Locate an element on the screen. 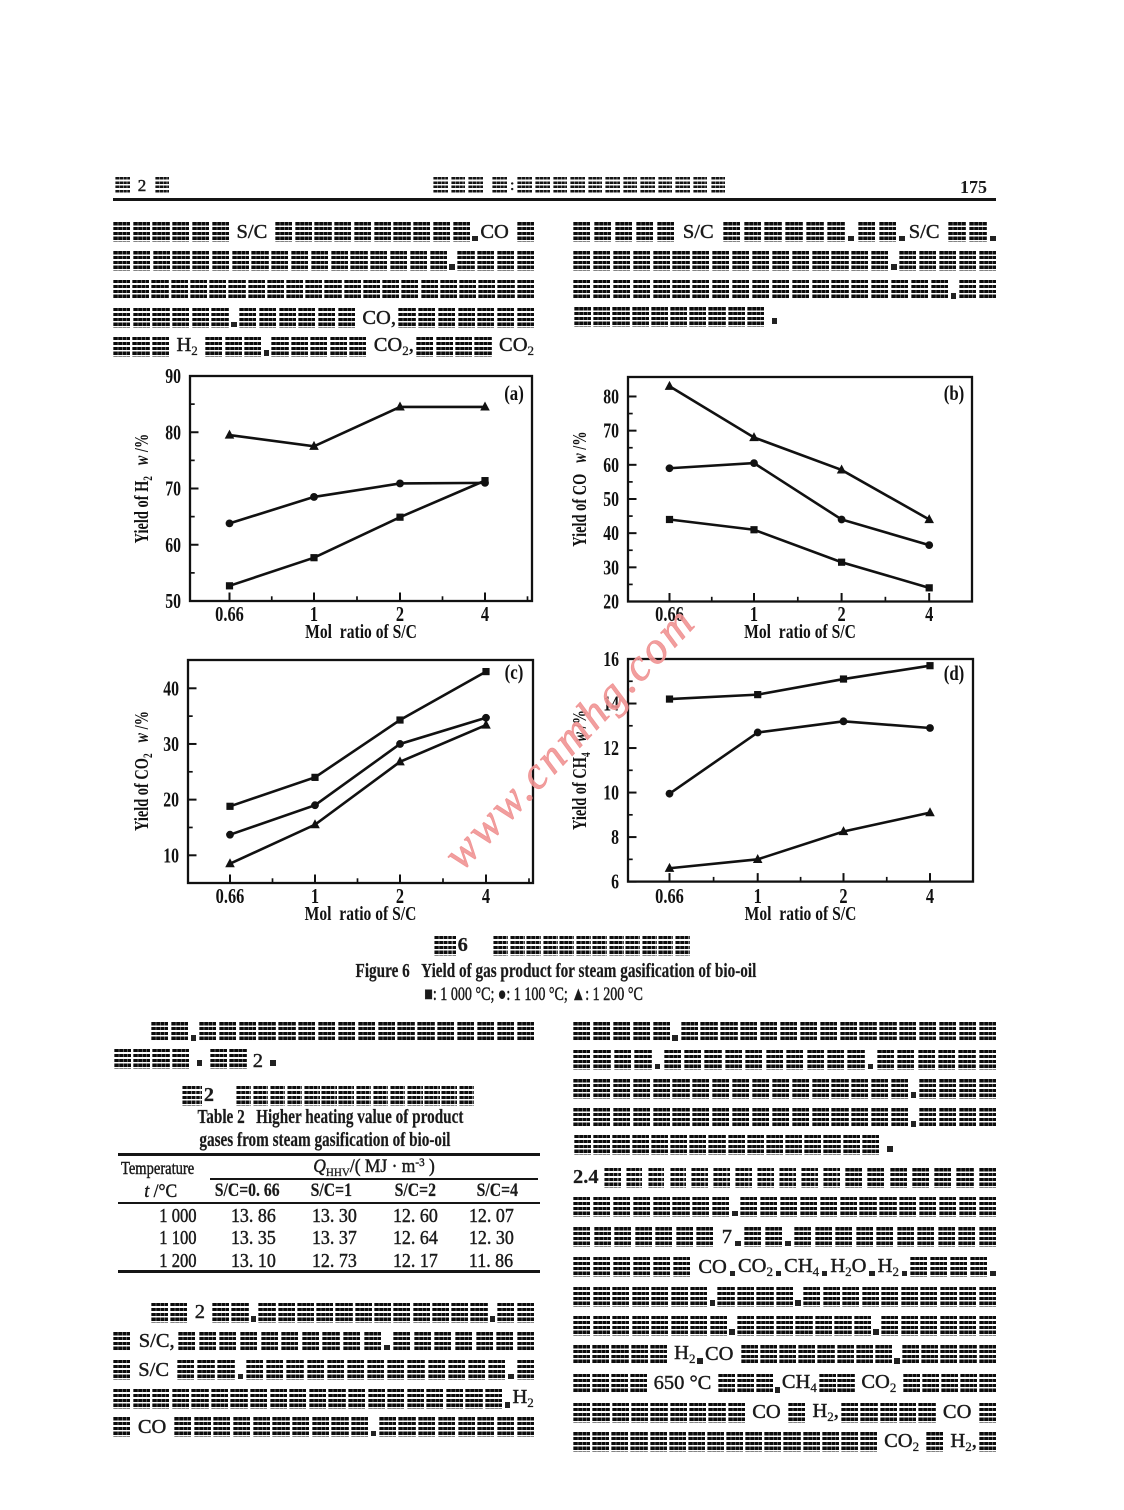 The height and width of the screenshot is (1510, 1124). svg-text: www.cnmhg.com is located at coordinates (569, 737).